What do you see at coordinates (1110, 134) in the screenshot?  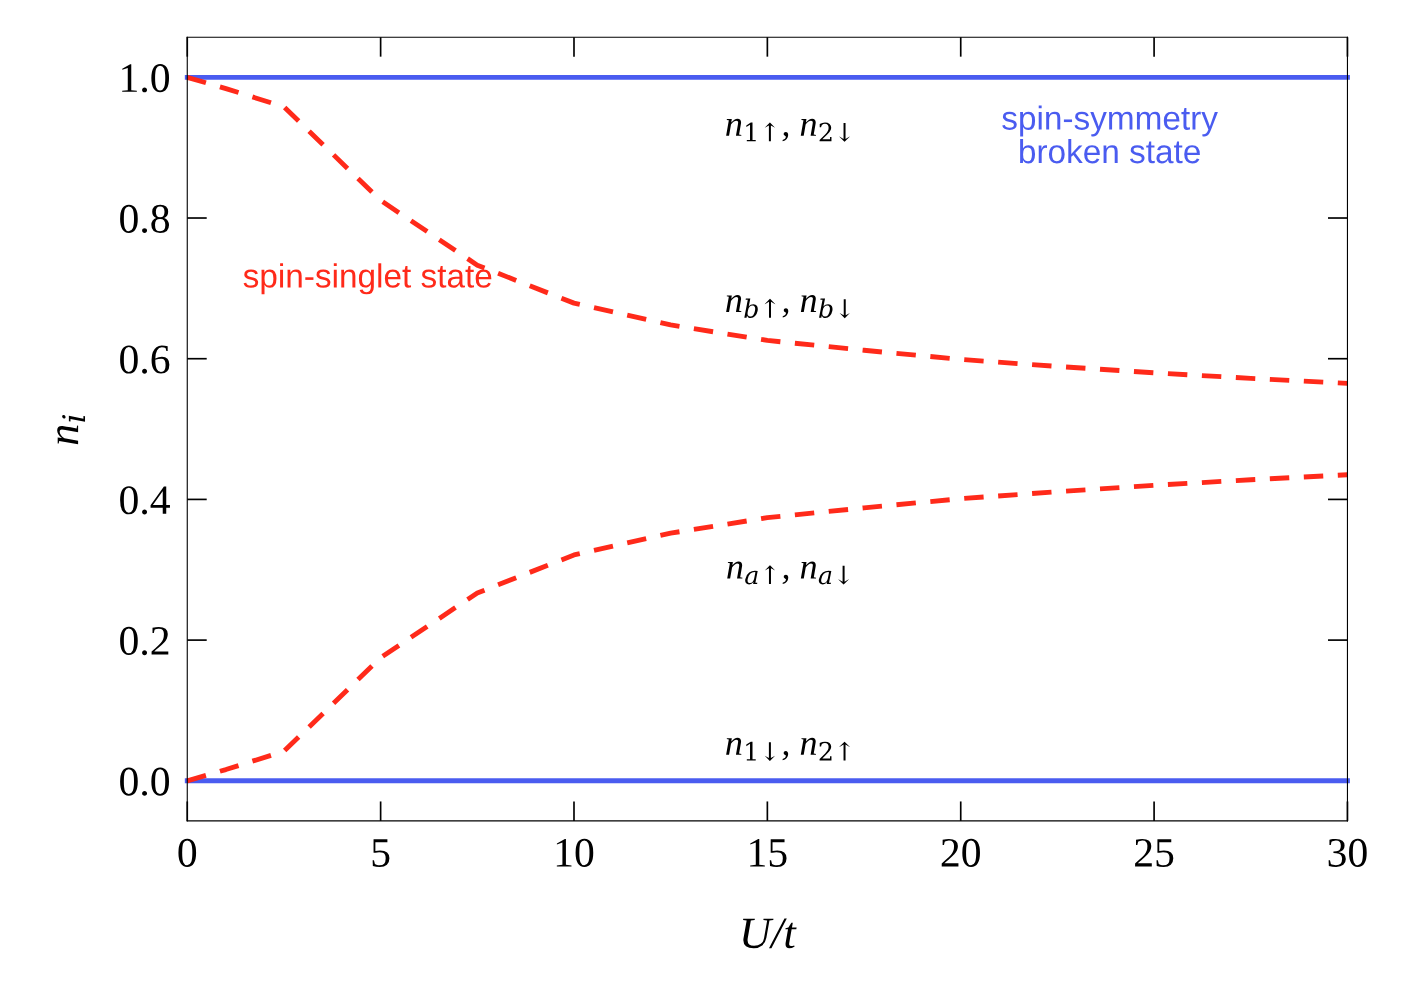 I see `series-label: spin-symmetry broken state` at bounding box center [1110, 134].